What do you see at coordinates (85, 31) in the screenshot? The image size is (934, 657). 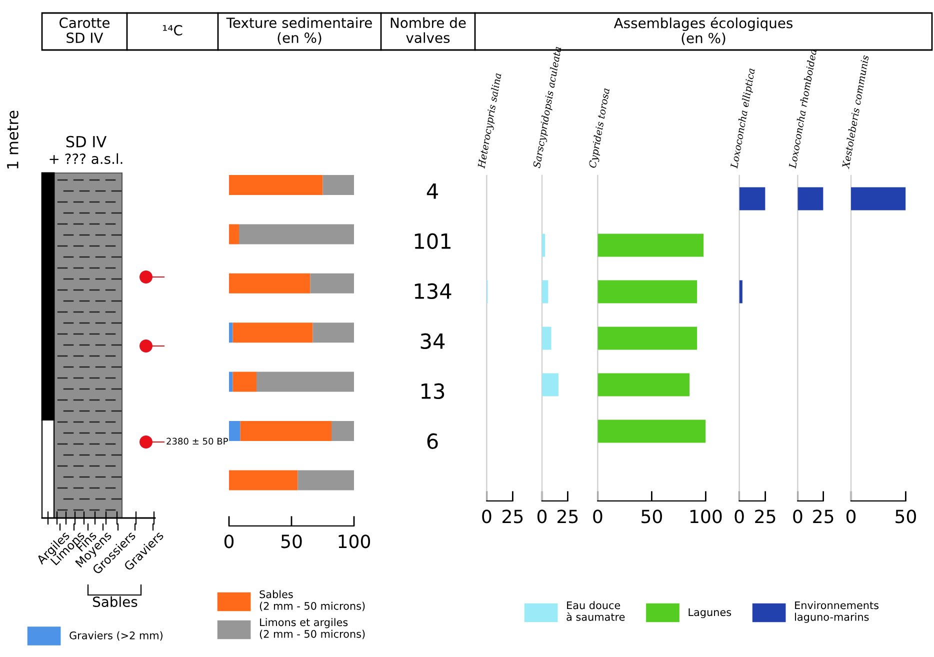 I see `text: Carotte SD IV` at bounding box center [85, 31].